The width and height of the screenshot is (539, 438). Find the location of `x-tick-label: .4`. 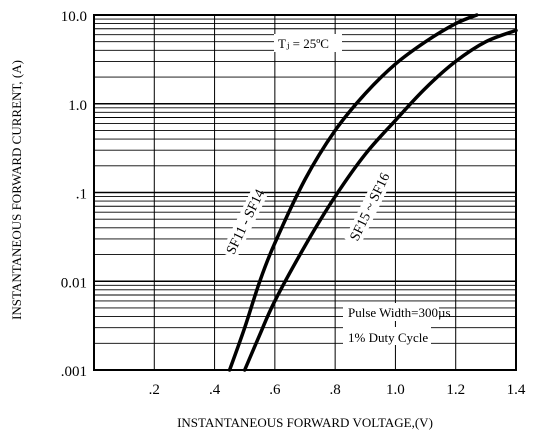

x-tick-label: .4 is located at coordinates (215, 390).